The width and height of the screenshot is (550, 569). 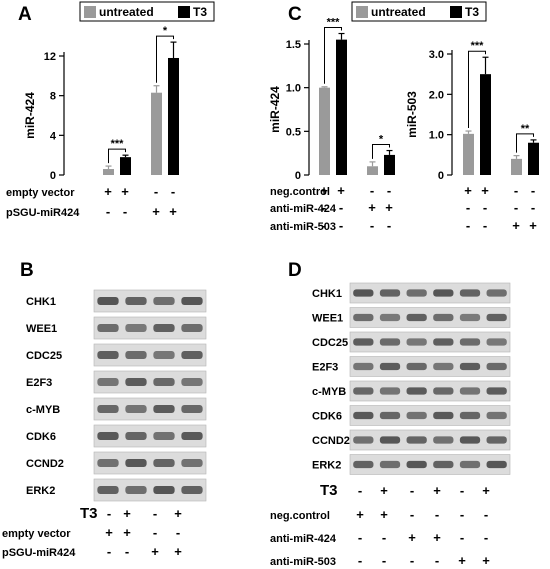 What do you see at coordinates (27, 270) in the screenshot?
I see `panel-label-b: B` at bounding box center [27, 270].